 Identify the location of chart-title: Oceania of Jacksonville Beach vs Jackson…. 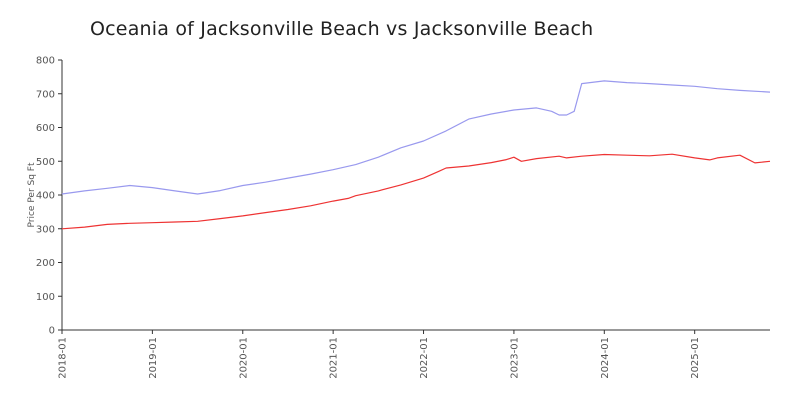
(342, 29).